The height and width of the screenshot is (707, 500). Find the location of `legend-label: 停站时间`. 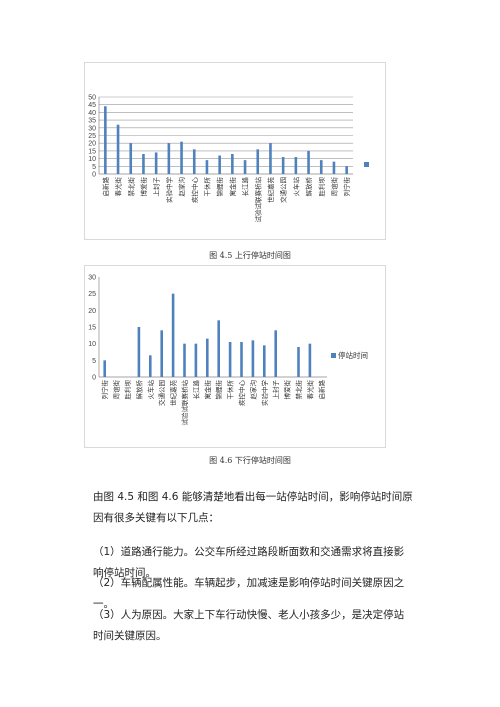

legend-label: 停站时间 is located at coordinates (353, 355).